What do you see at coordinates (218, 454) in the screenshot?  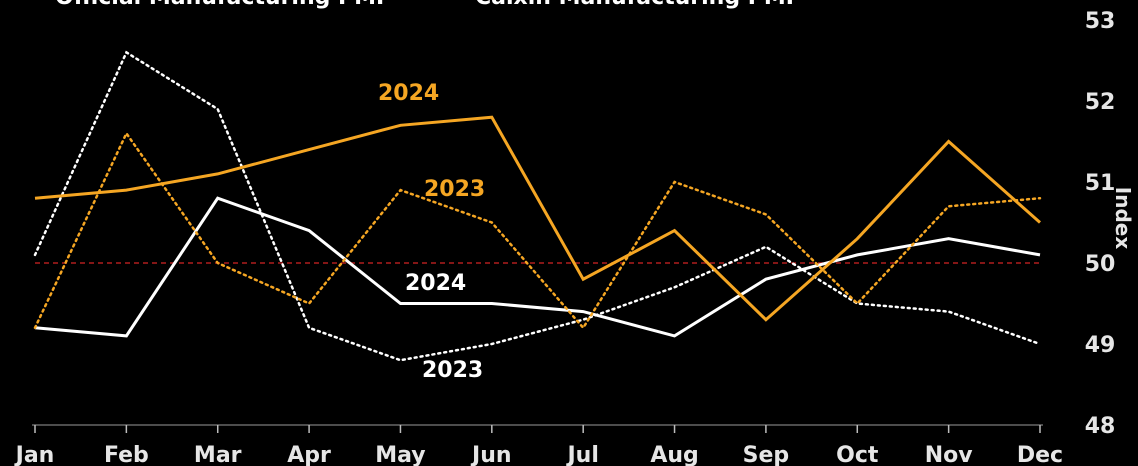 I see `x-tick-label: Mar` at bounding box center [218, 454].